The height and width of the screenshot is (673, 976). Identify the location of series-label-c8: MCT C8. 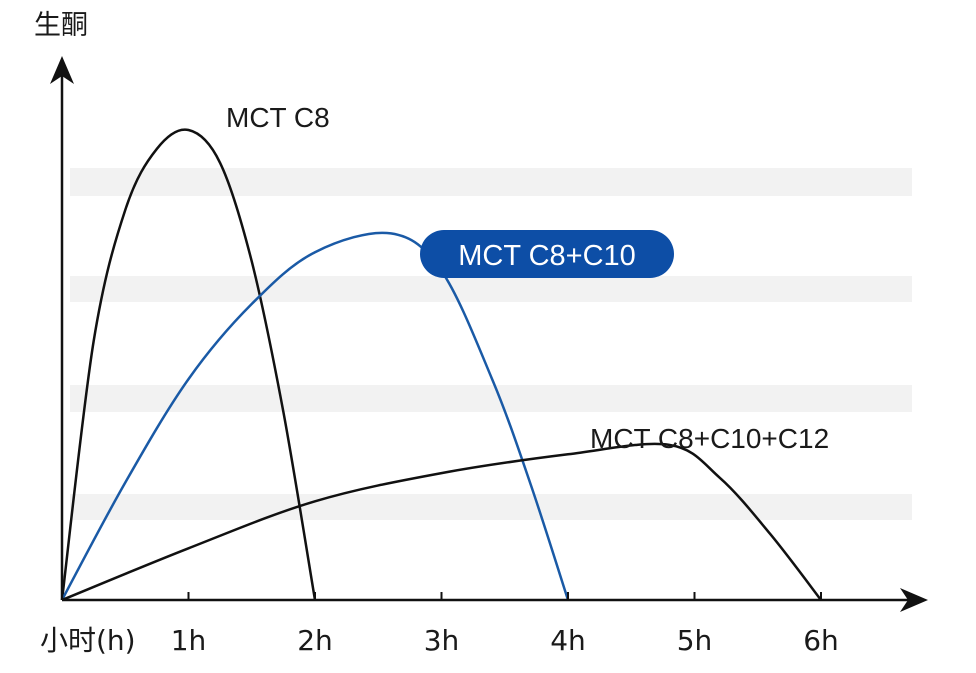
(278, 117).